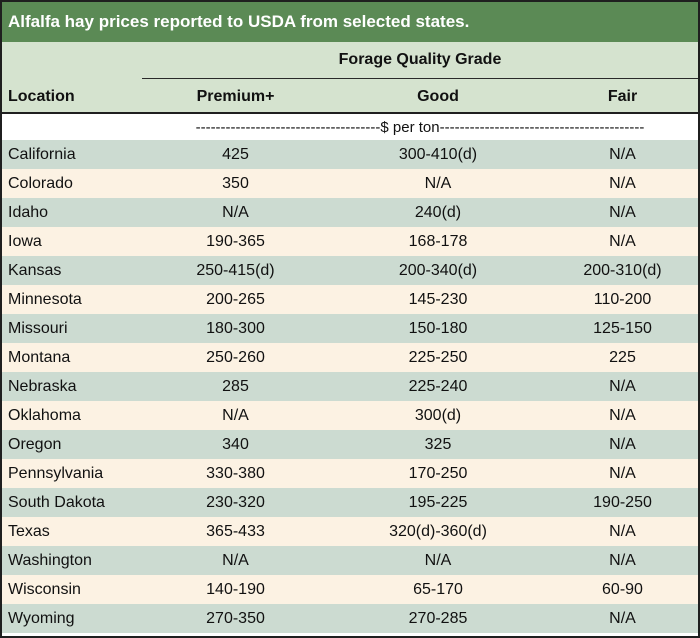 This screenshot has height=638, width=700. I want to click on cell-good: 270-285, so click(438, 618).